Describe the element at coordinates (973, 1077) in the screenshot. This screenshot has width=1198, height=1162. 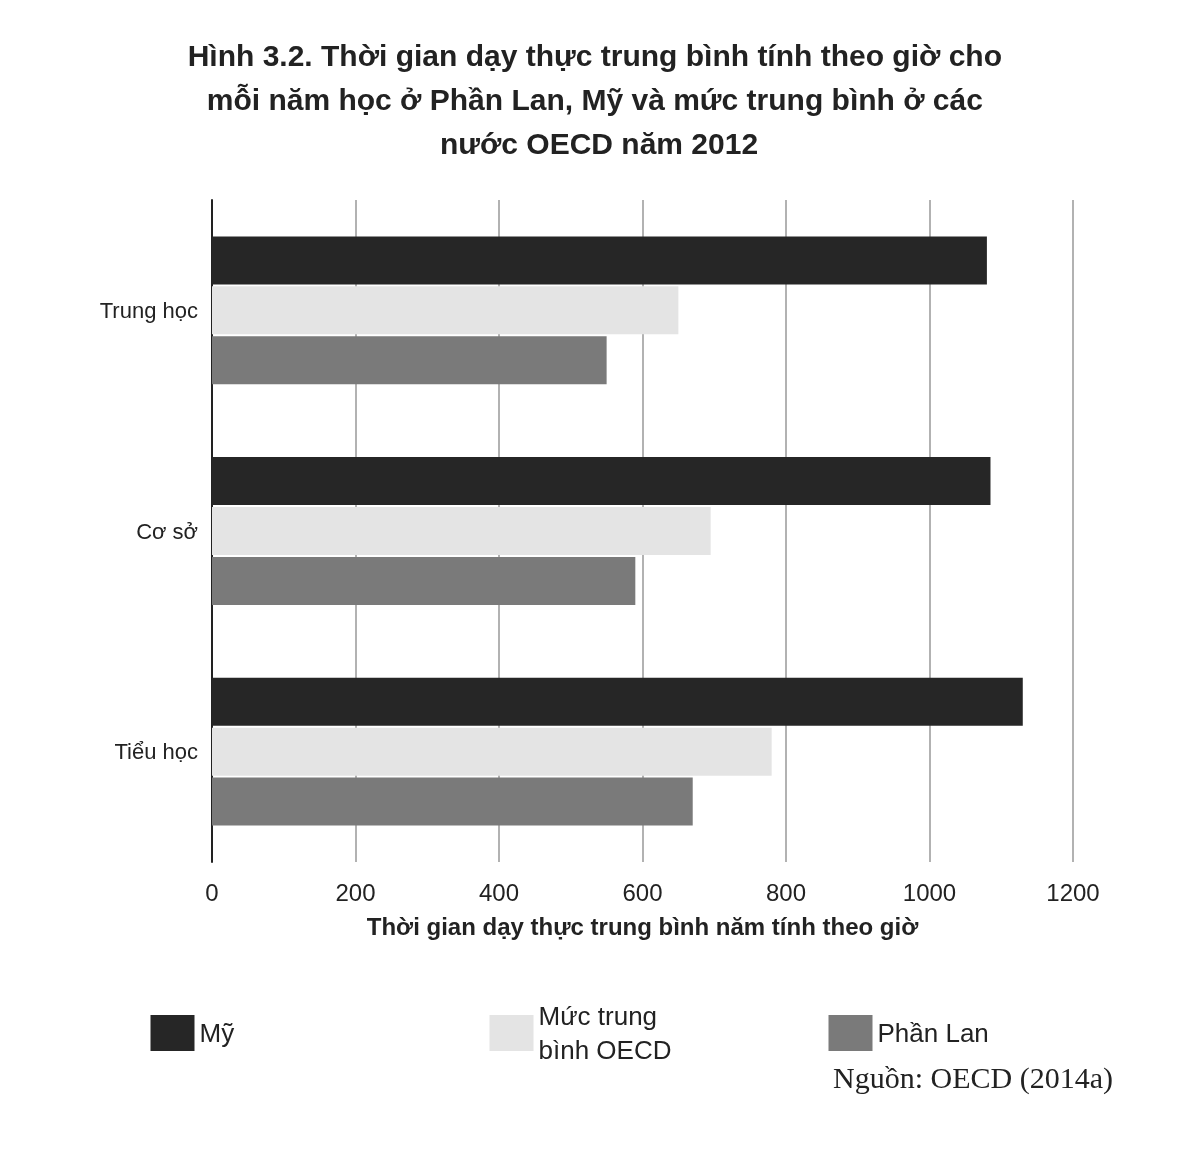
I see `text: Nguồn: OECD (2014a)` at that location.